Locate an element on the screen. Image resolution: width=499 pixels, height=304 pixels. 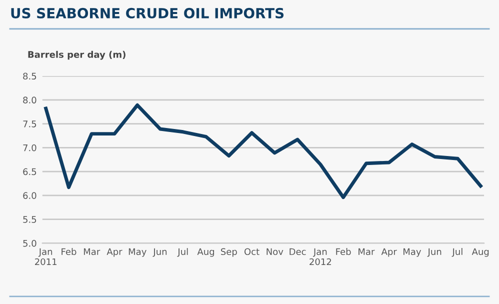
y-tick-label: 8.0 is located at coordinates (29, 100).